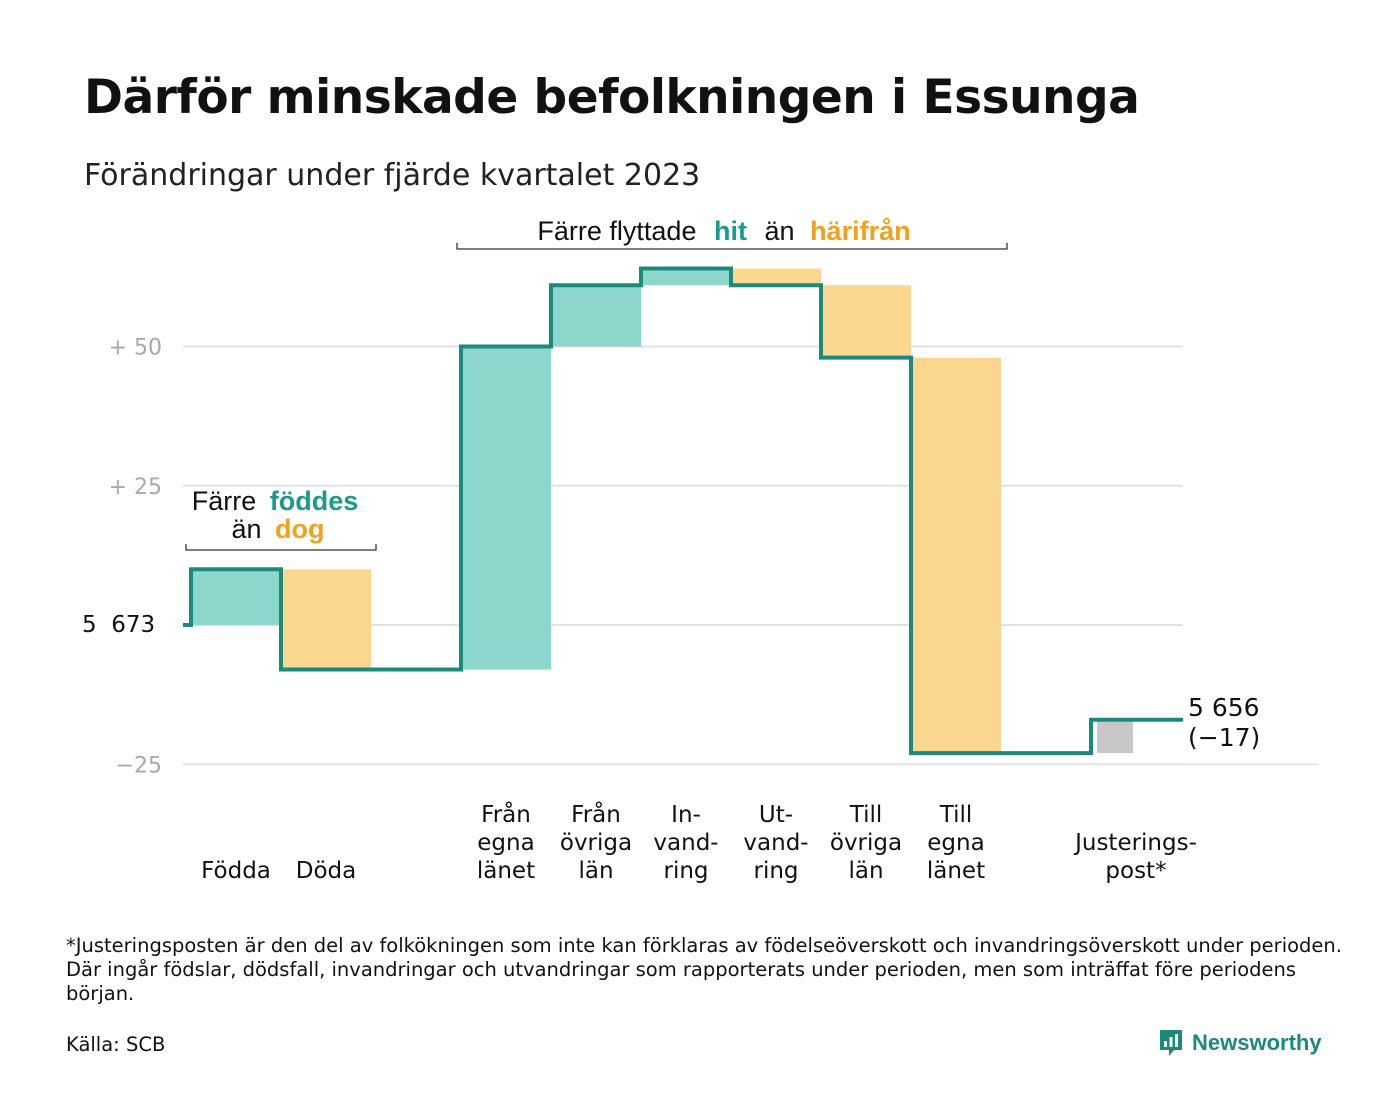 Image resolution: width=1400 pixels, height=1120 pixels. I want to click on x-label-10: Justerings-, so click(1135, 843).